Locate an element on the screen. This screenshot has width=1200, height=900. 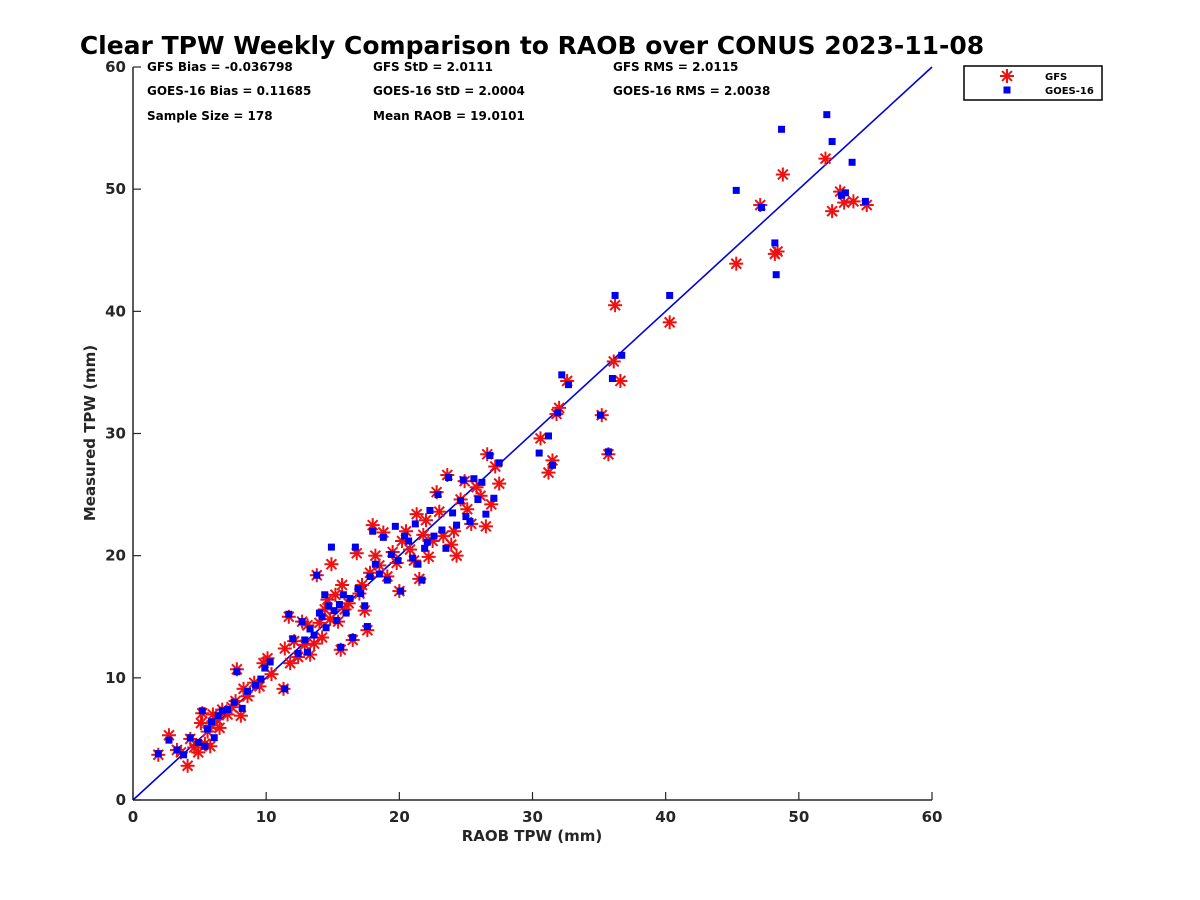
y-axis-ticks: 0 10 20 30 40 50 60 is located at coordinates (123, 433).